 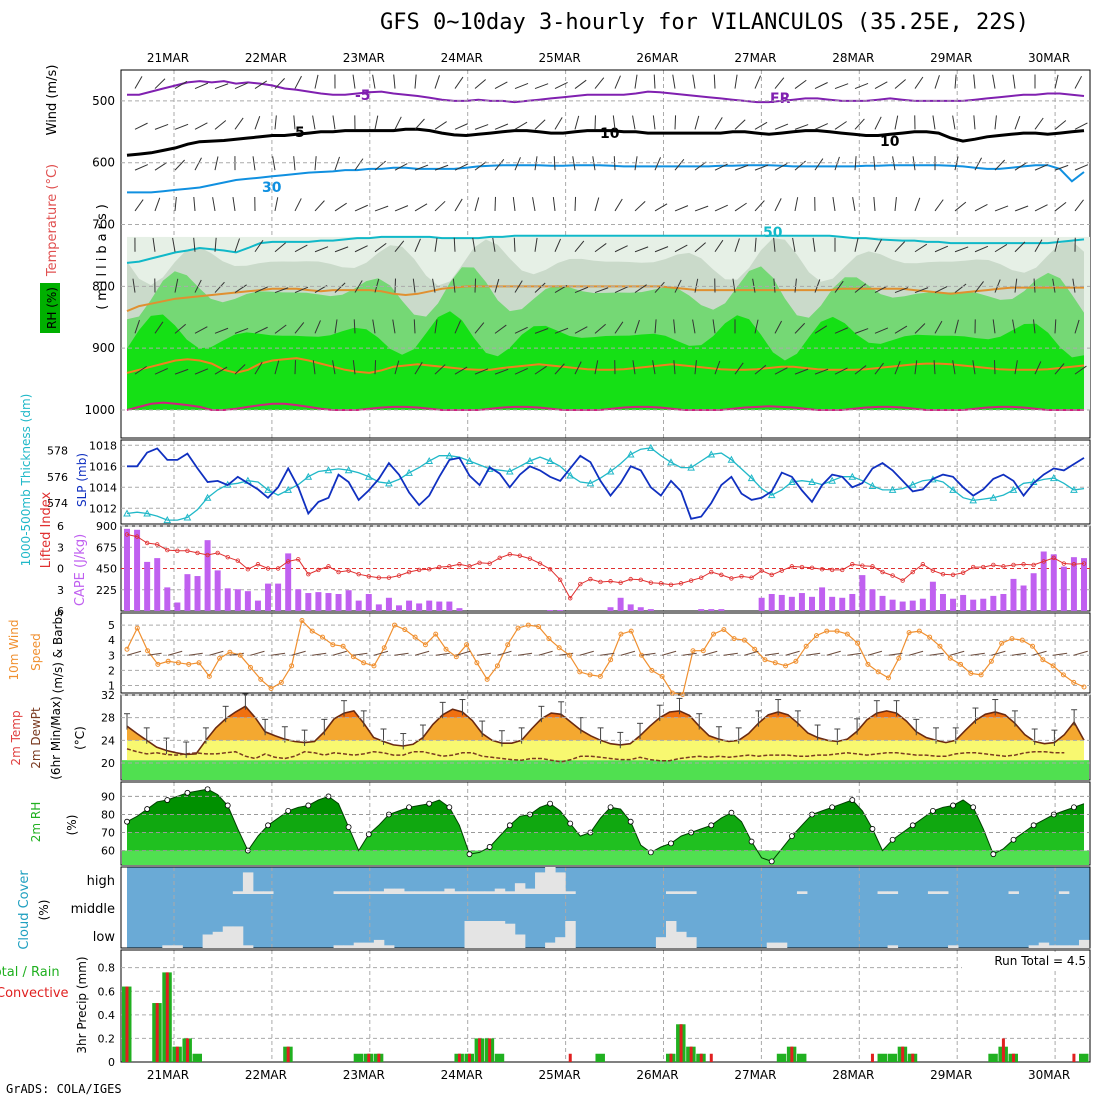 What do you see at coordinates (853, 1075) in the screenshot?
I see `date-label-bottom: 28MAR` at bounding box center [853, 1075].